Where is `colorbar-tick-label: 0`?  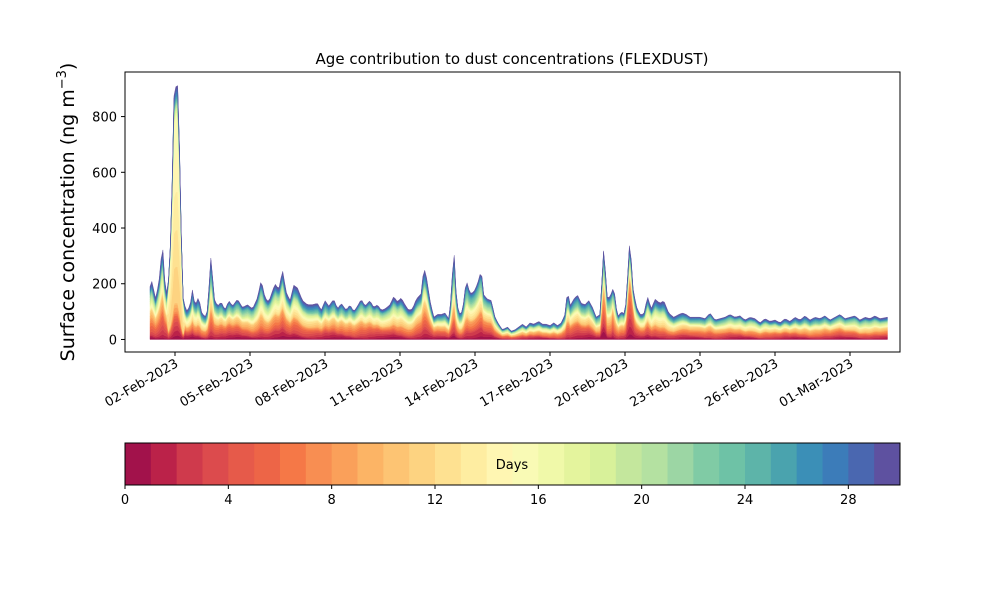 colorbar-tick-label: 0 is located at coordinates (125, 500).